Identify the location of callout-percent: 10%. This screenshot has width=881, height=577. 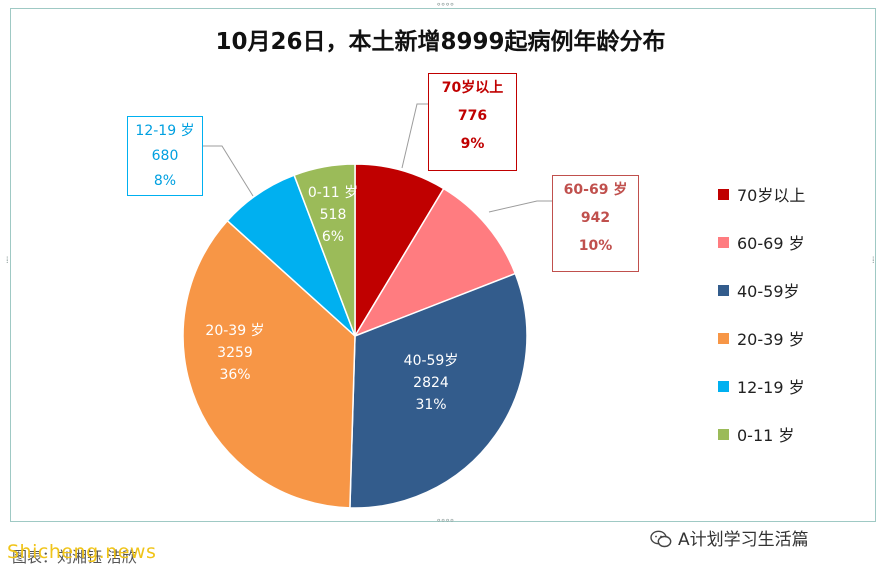
(595, 246).